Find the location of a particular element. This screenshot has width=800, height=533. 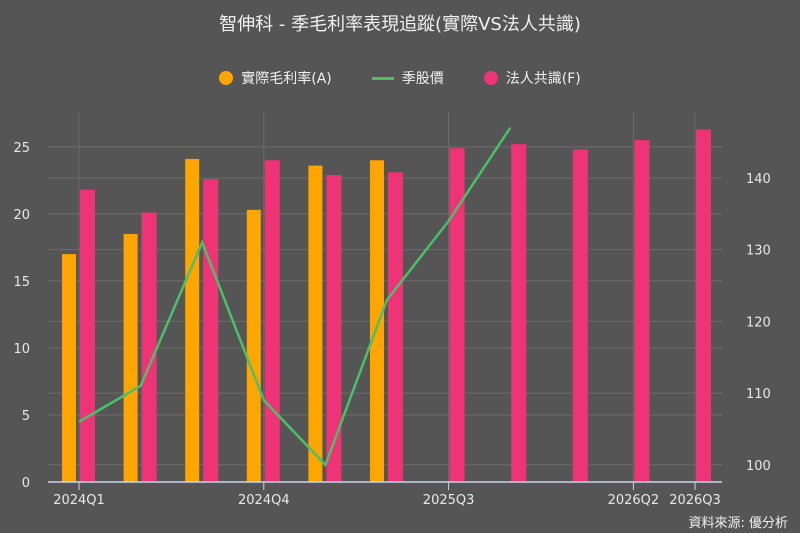

x-tick-label: 2024Q4 is located at coordinates (264, 500).